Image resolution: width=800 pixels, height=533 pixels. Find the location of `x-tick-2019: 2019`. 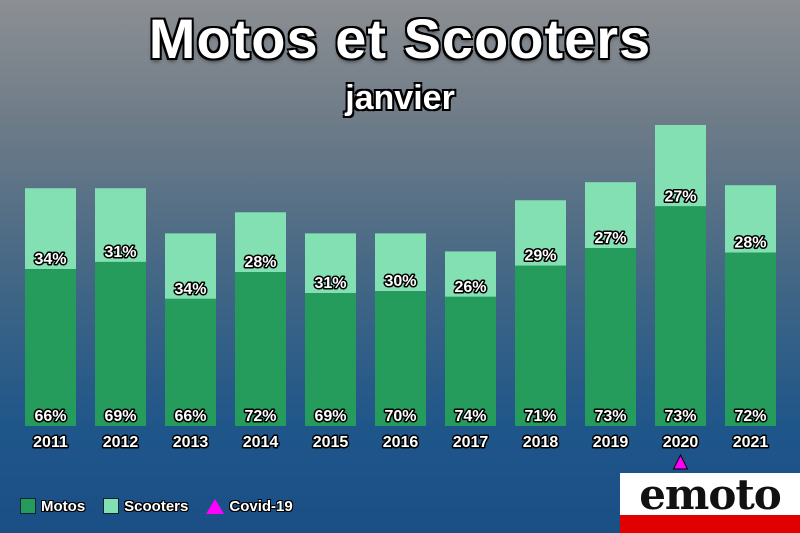

x-tick-2019: 2019 is located at coordinates (611, 442).